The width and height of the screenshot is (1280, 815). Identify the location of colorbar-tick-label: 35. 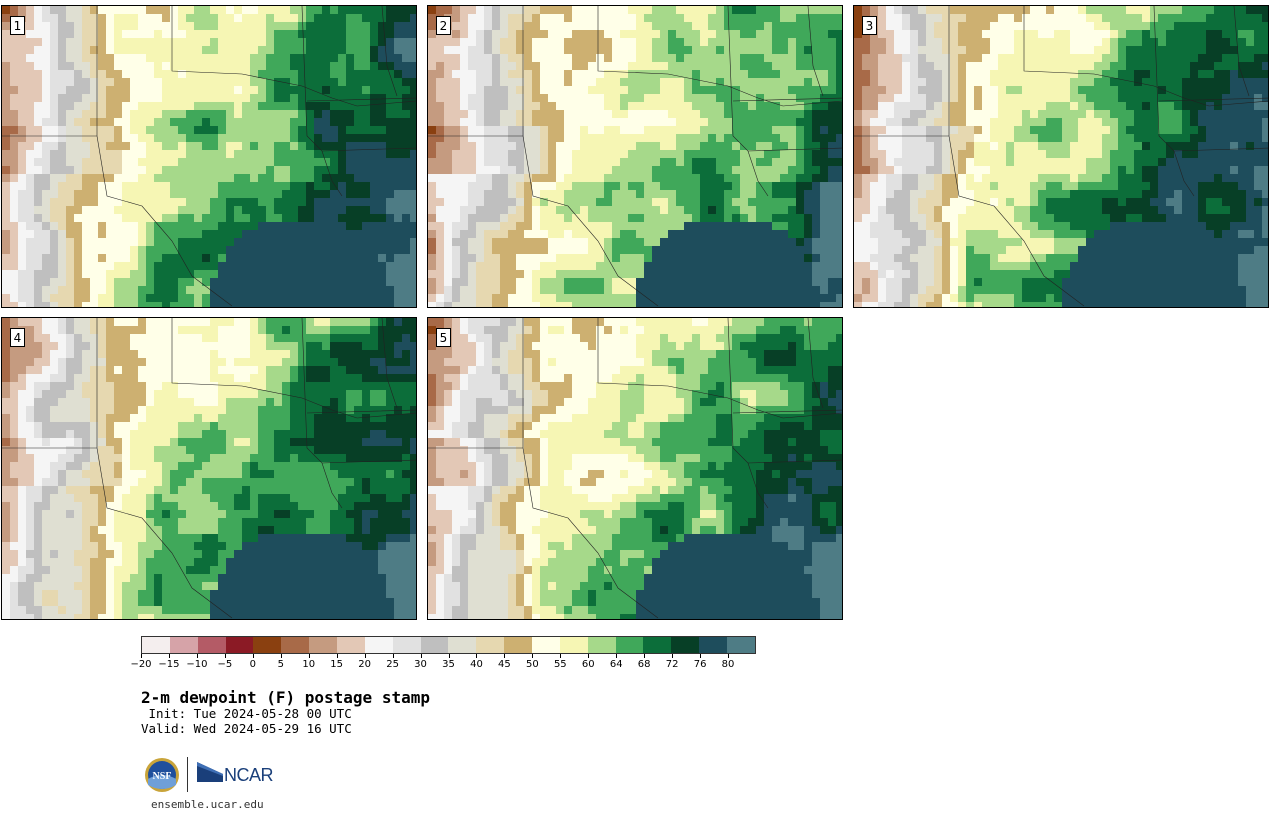
(448, 664).